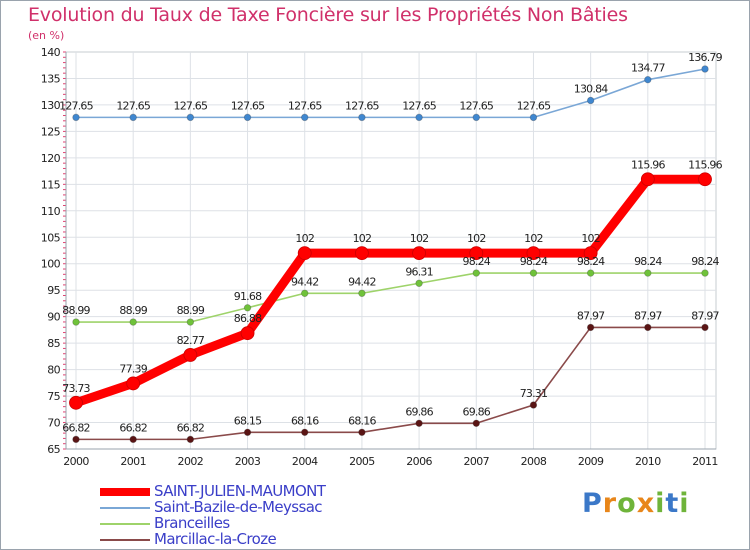  Describe the element at coordinates (248, 461) in the screenshot. I see `x-tick-label: 2003` at that location.